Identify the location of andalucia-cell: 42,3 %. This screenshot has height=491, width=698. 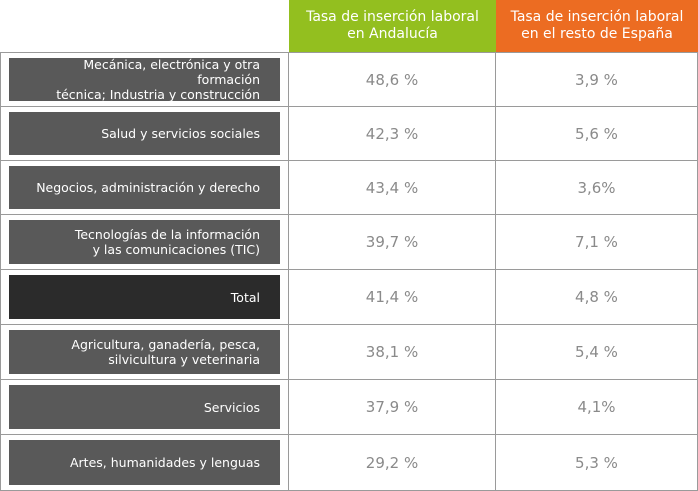
(392, 134).